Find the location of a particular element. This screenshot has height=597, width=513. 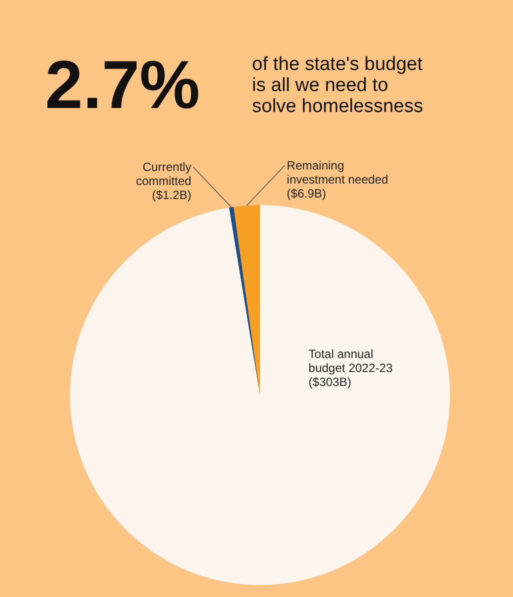

data-label: ($303B) is located at coordinates (330, 382).